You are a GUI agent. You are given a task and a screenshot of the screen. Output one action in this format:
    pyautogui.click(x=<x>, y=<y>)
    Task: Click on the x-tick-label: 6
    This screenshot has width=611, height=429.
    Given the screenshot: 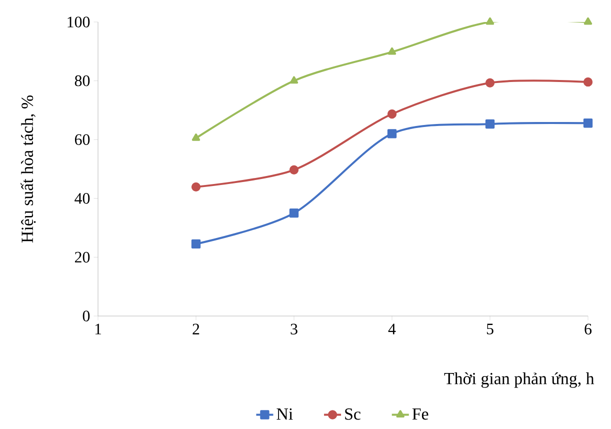 What is the action you would take?
    pyautogui.click(x=588, y=329)
    